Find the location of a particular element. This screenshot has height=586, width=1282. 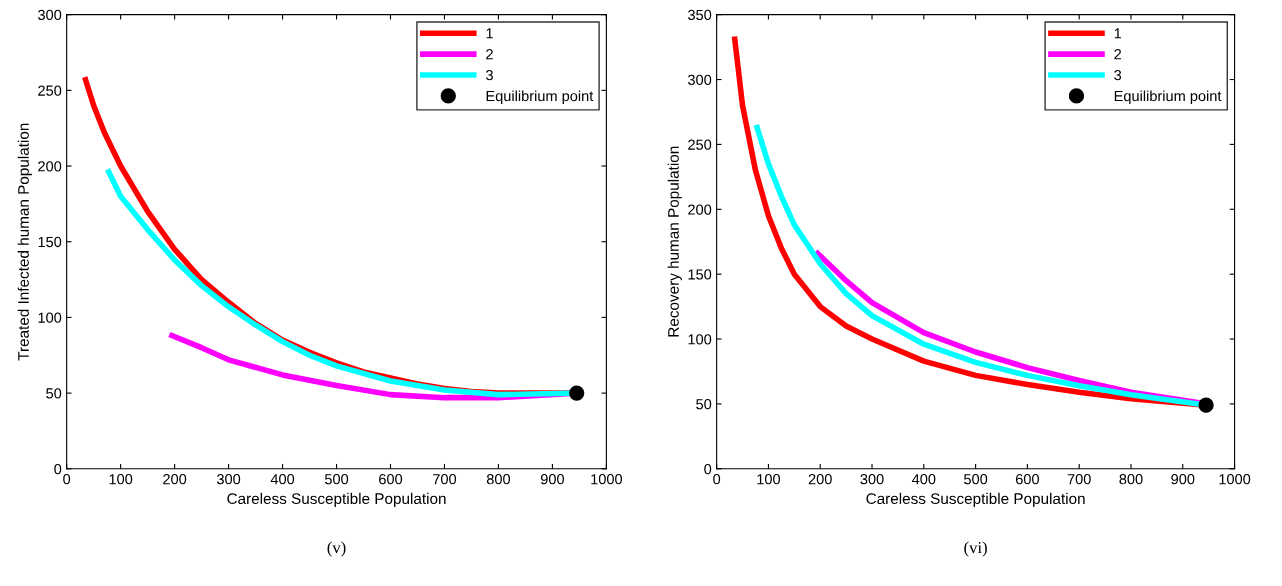

text: (v) is located at coordinates (336, 549).